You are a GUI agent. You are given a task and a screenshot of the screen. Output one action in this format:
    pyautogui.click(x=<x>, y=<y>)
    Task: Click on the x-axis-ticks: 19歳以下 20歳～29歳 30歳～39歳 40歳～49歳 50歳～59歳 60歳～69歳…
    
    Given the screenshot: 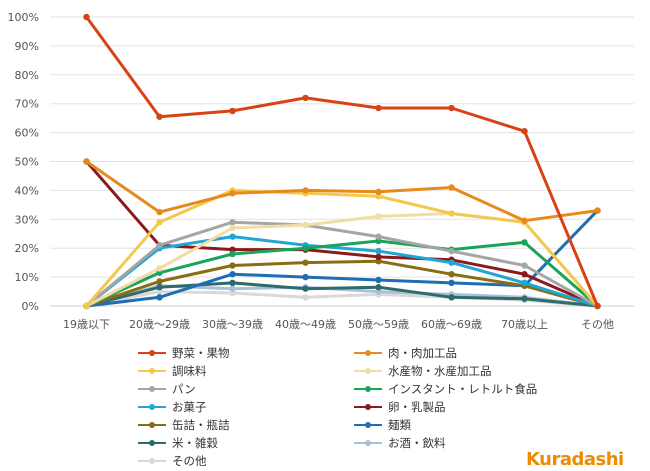 What is the action you would take?
    pyautogui.click(x=338, y=324)
    